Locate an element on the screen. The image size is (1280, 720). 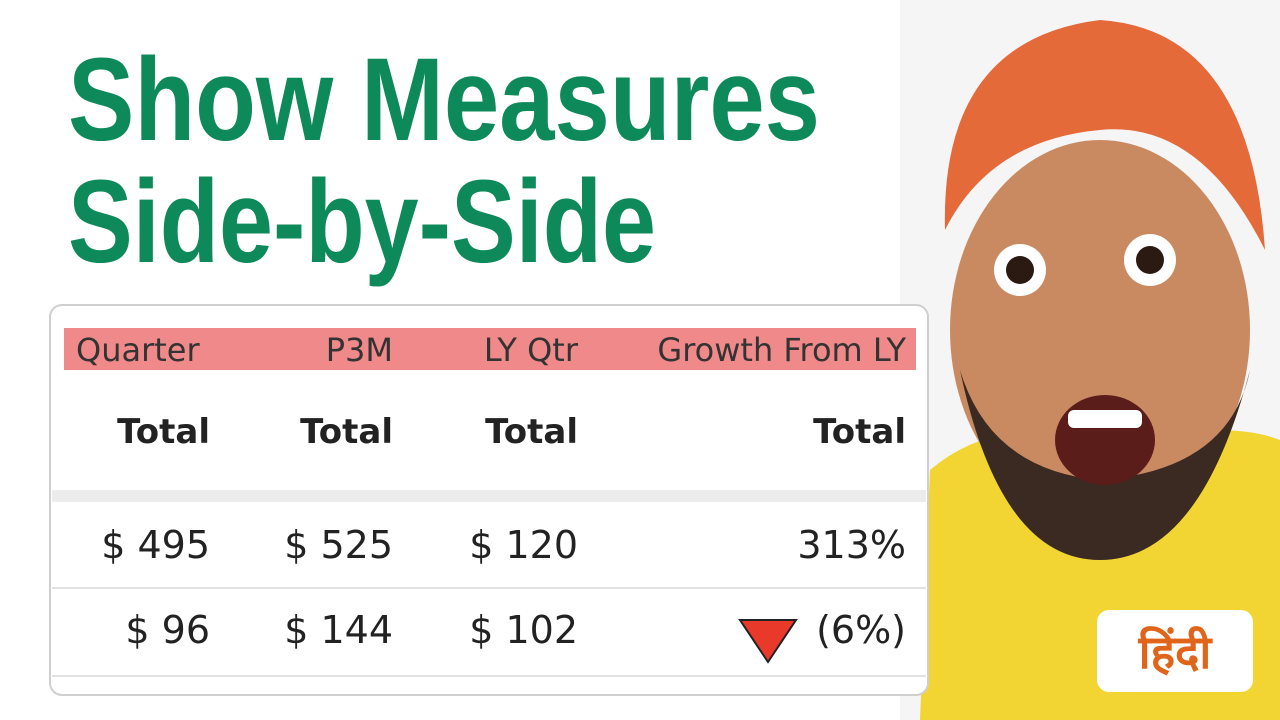
cell: $ 144 is located at coordinates (338, 630).